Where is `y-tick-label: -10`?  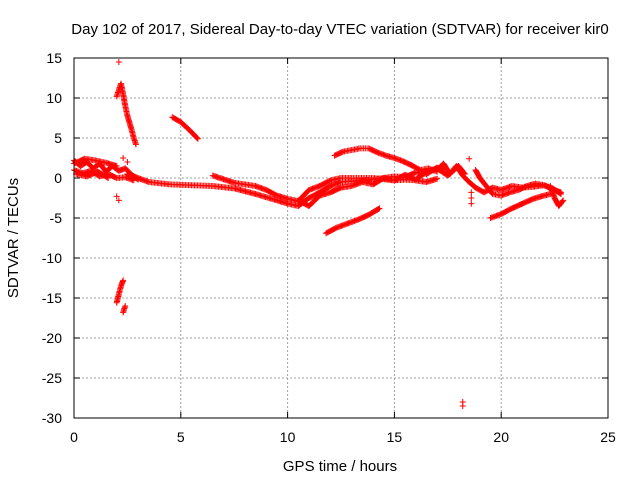
y-tick-label: -10 is located at coordinates (52, 258).